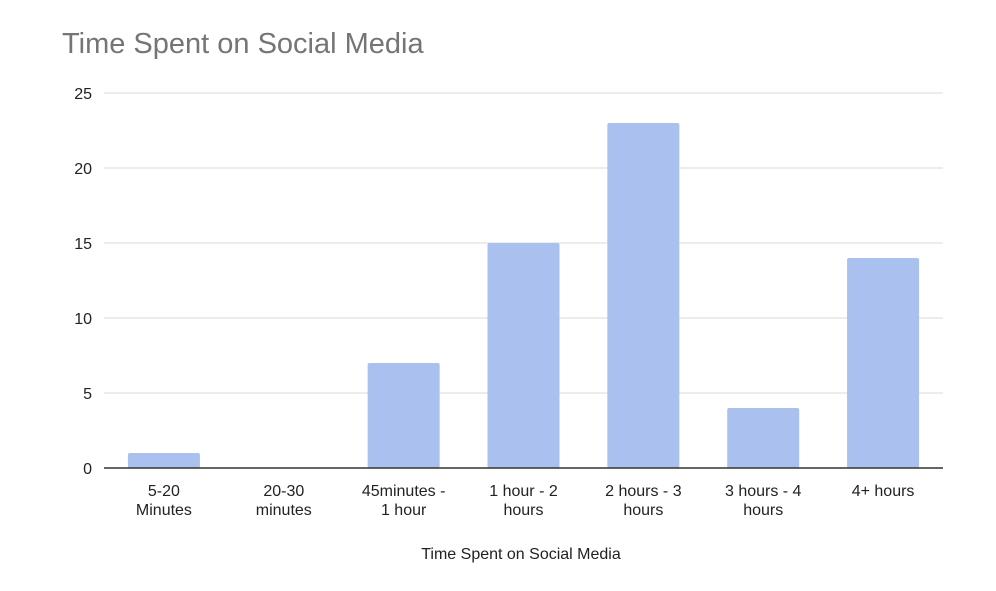  I want to click on x-tick-label: 1 hour - 2, so click(523, 491).